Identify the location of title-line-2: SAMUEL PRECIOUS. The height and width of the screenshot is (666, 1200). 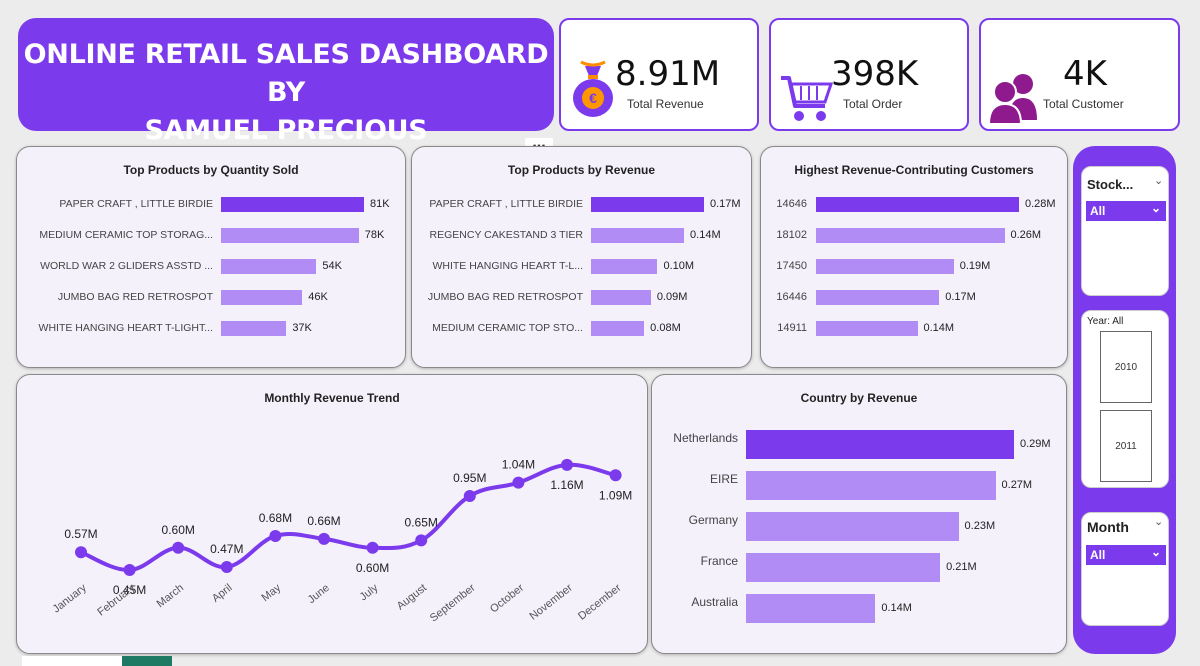
(286, 130).